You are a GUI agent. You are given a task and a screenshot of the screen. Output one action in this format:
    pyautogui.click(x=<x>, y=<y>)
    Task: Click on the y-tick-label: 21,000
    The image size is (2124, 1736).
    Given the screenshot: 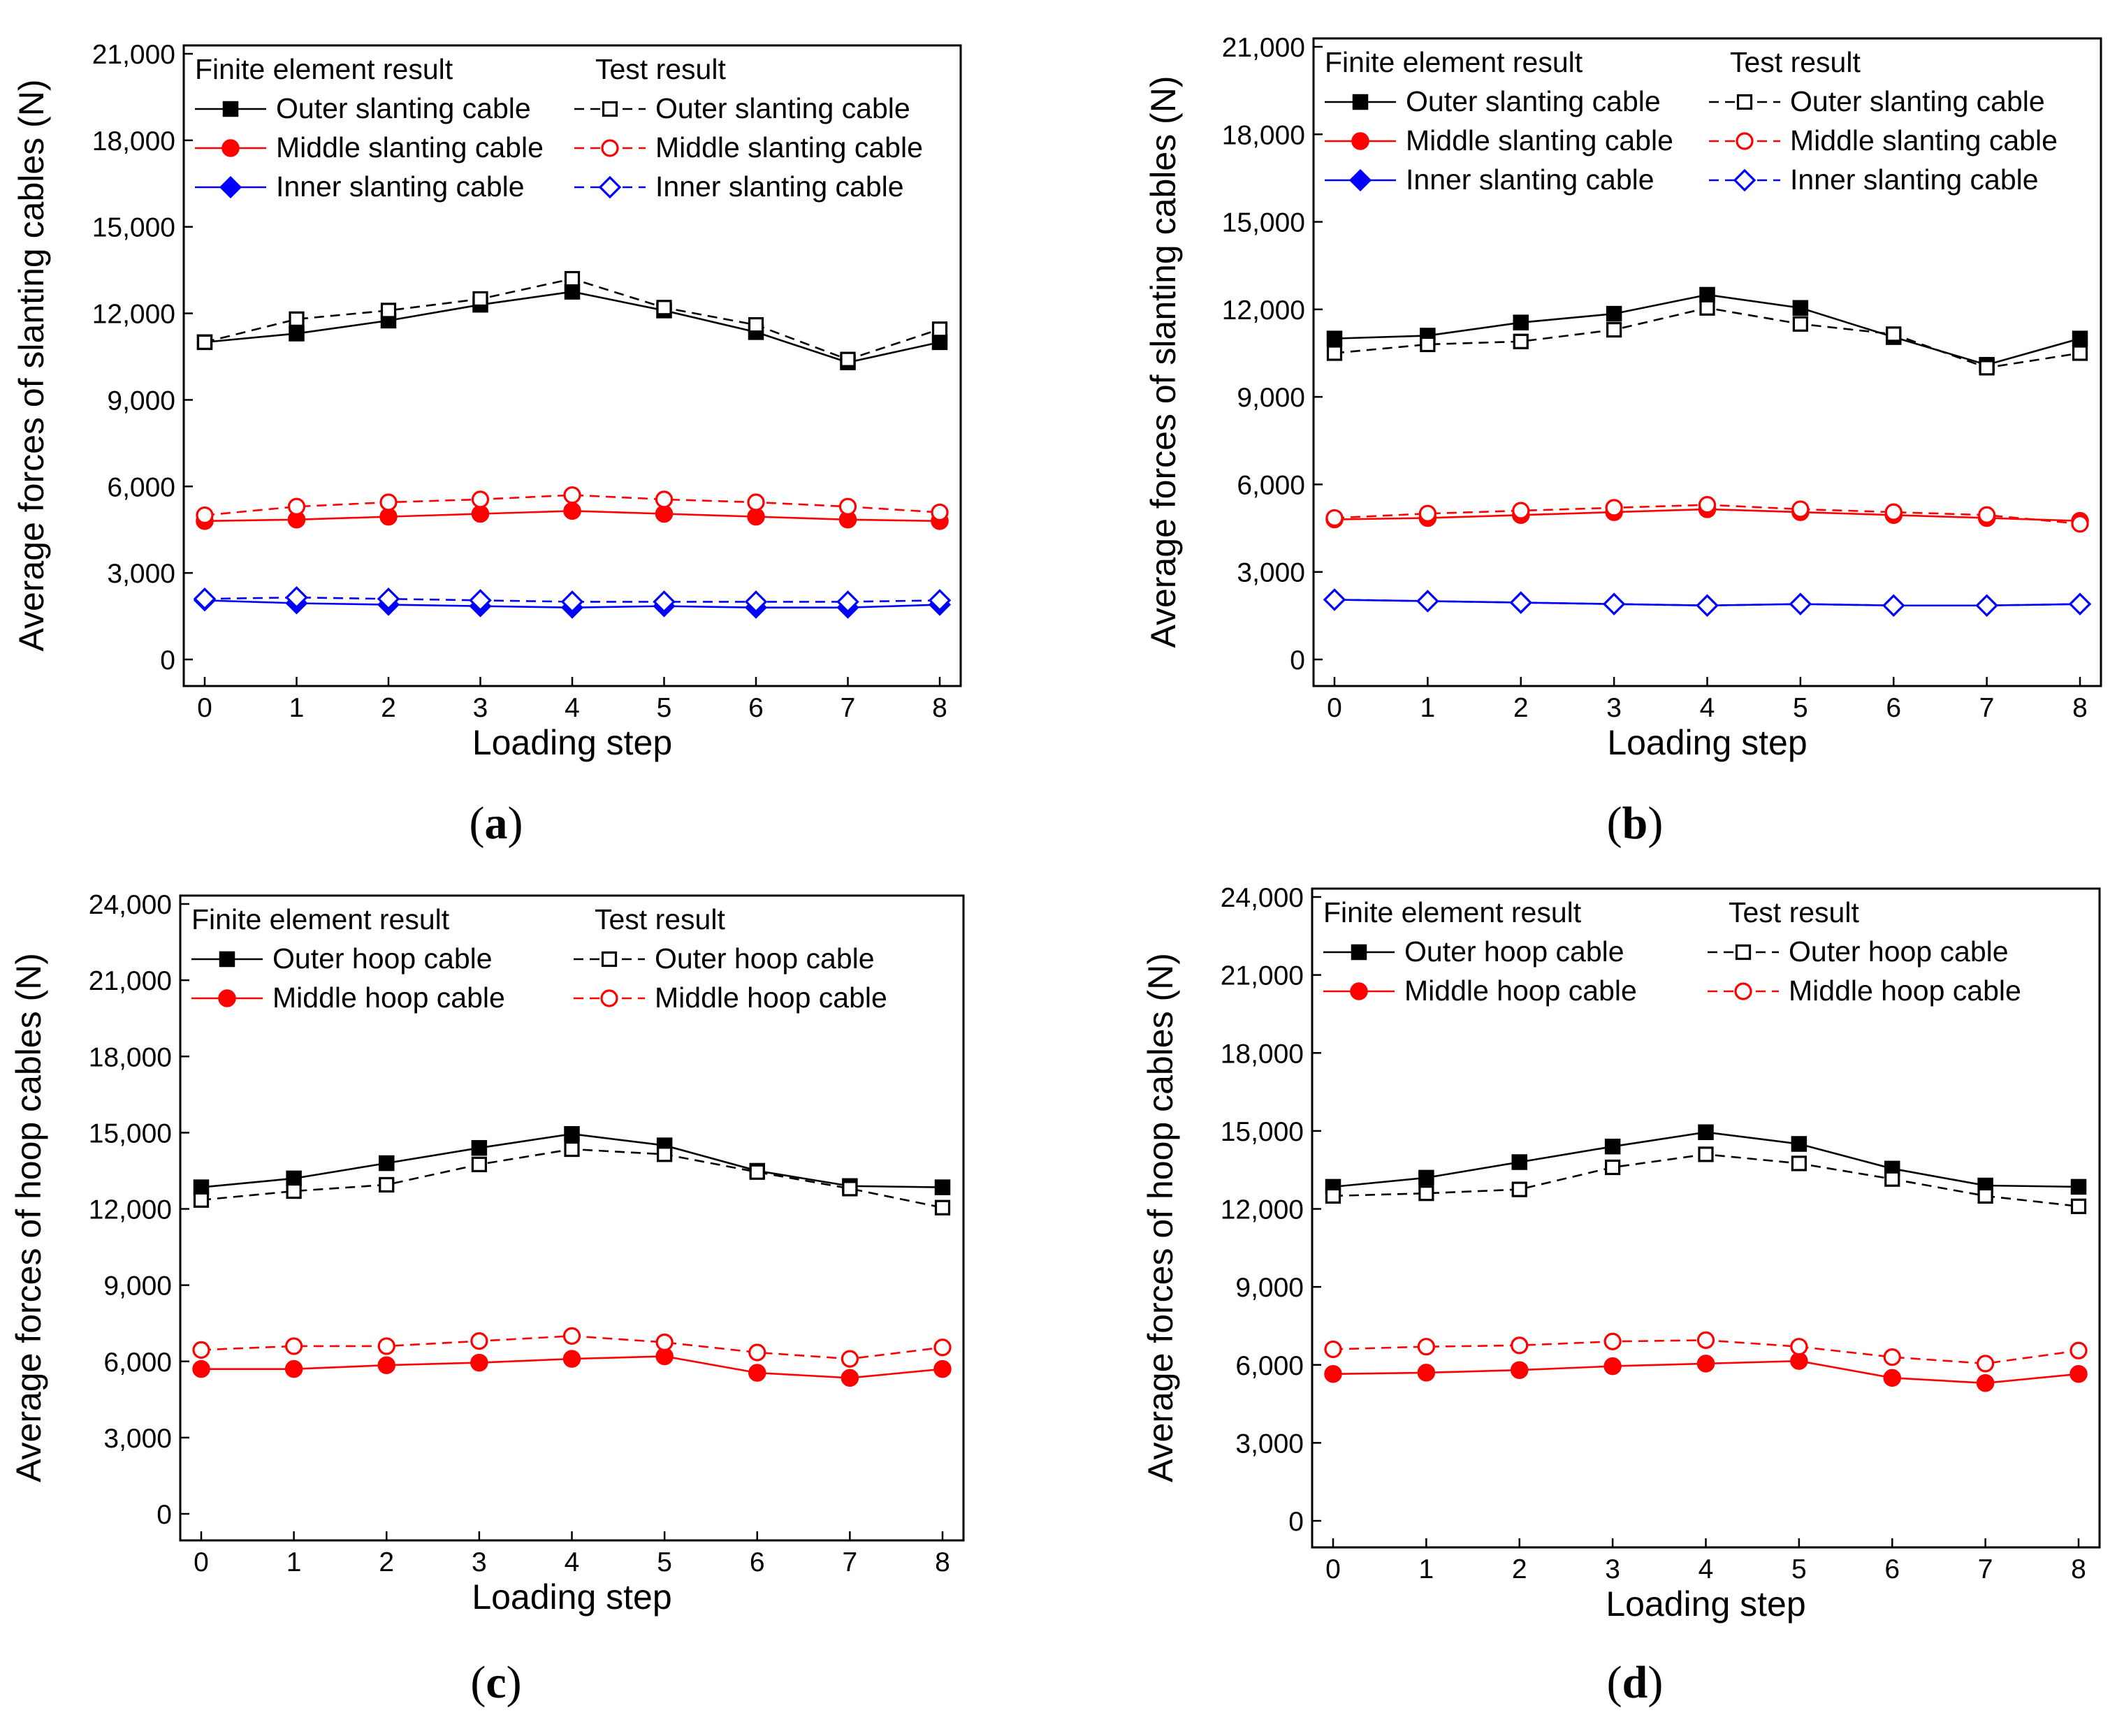 What is the action you would take?
    pyautogui.click(x=1263, y=48)
    